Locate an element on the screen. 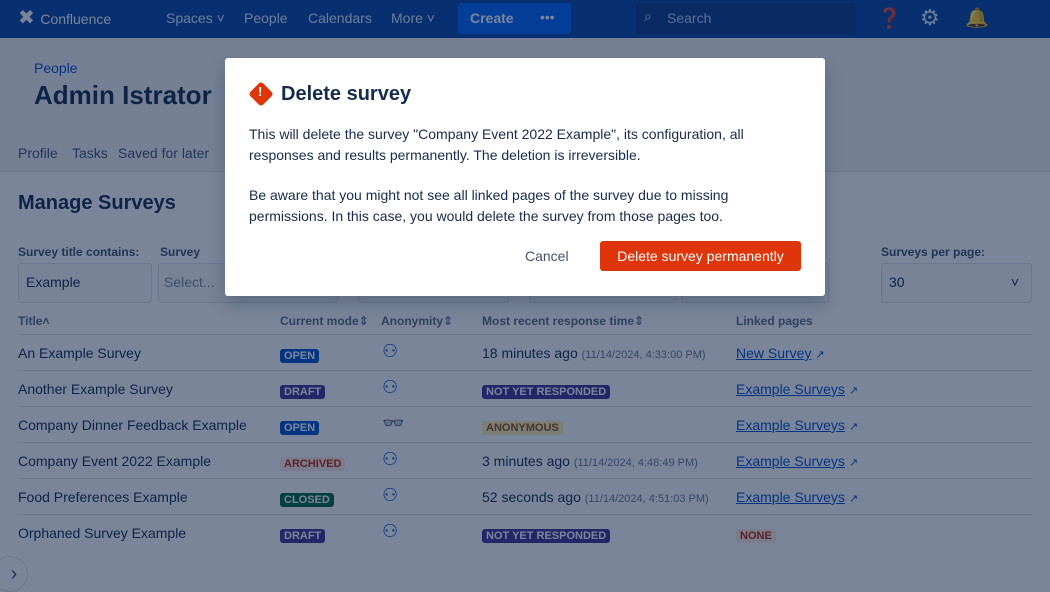 This screenshot has width=1050, height=592. more-create-button: ••• is located at coordinates (547, 17).